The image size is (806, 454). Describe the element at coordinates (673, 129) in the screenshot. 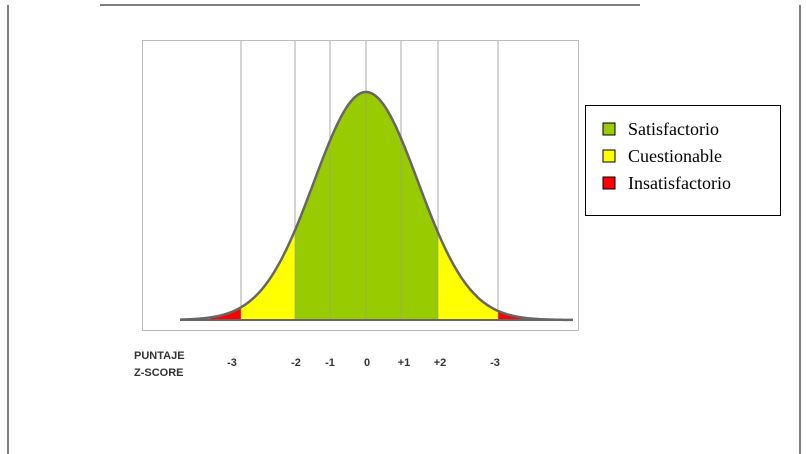

I see `legend-label: Satisfactorio` at that location.